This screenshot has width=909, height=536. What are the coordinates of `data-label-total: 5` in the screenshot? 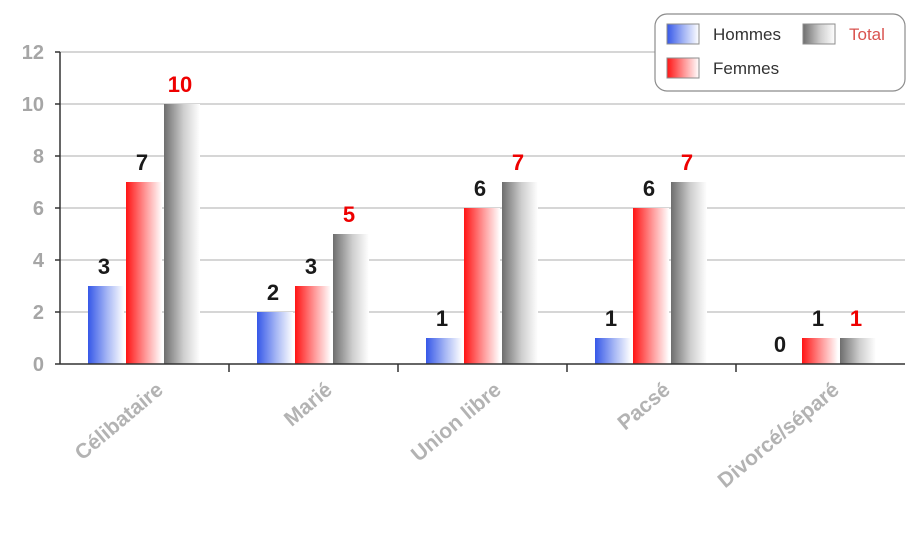 It's located at (349, 214).